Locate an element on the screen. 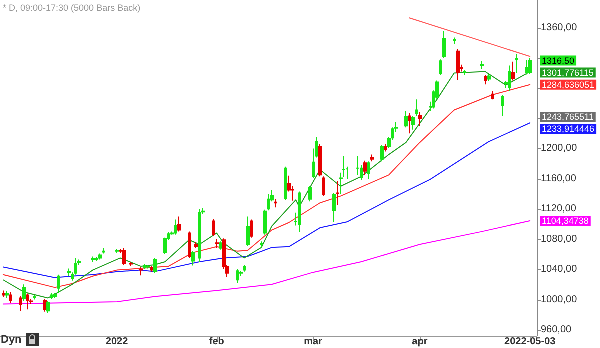 Image resolution: width=600 pixels, height=348 pixels. x-tick-label: 2022-05-03 is located at coordinates (530, 342).